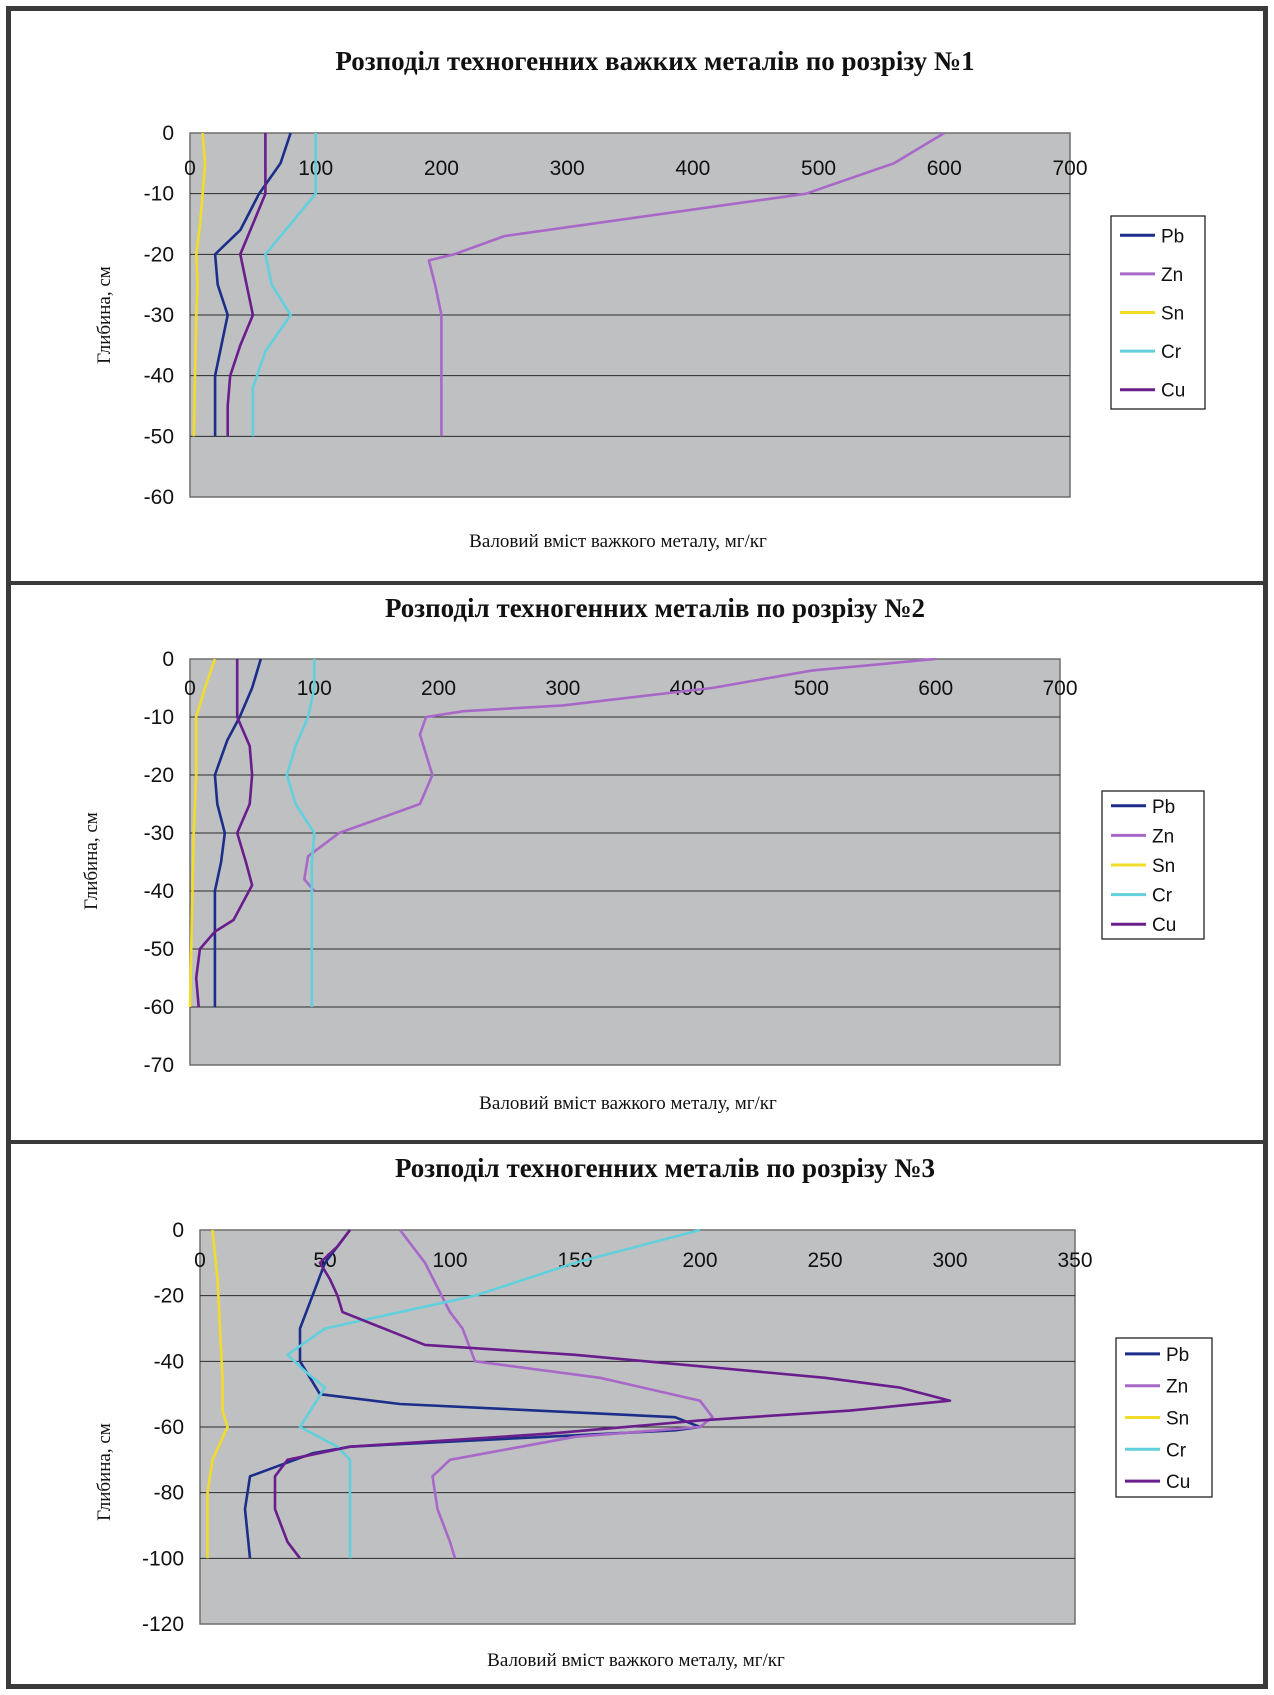 The image size is (1274, 1695). I want to click on x-tick-label: 250, so click(824, 1260).